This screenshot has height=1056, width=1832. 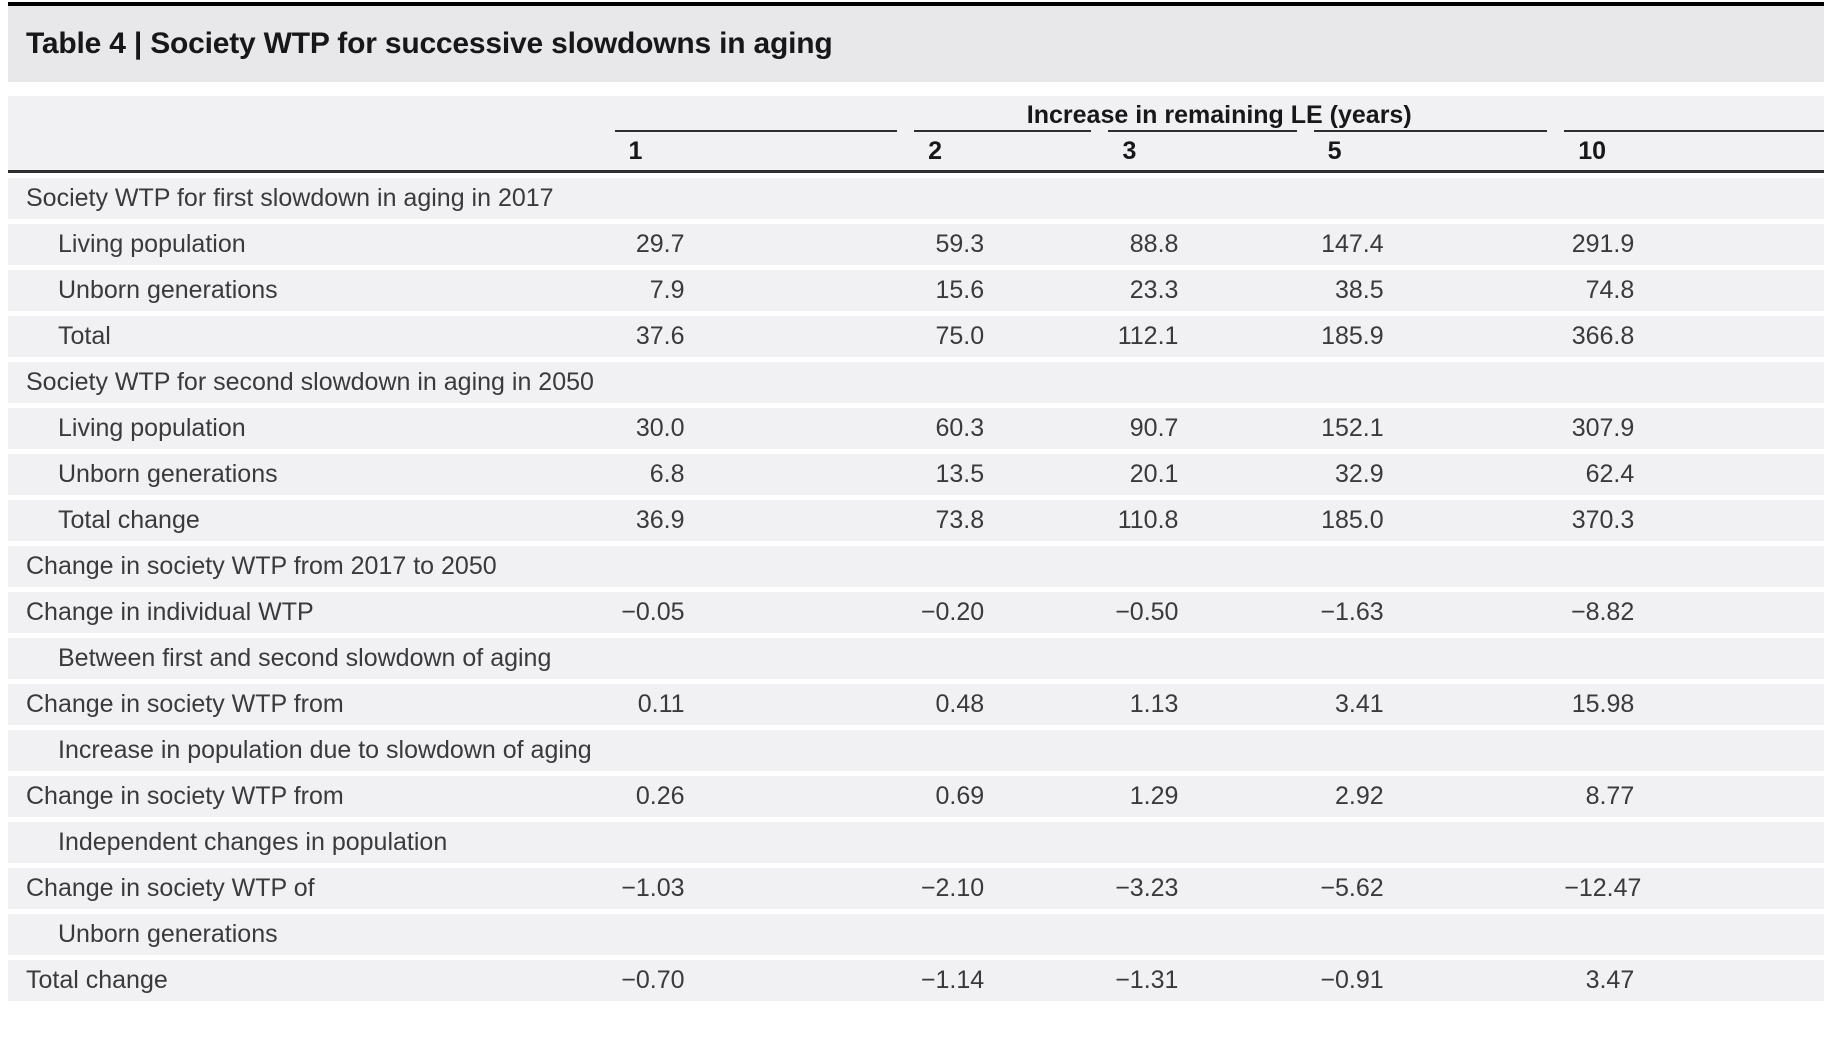 I want to click on row-value-number: 110.8, so click(x=1148, y=520).